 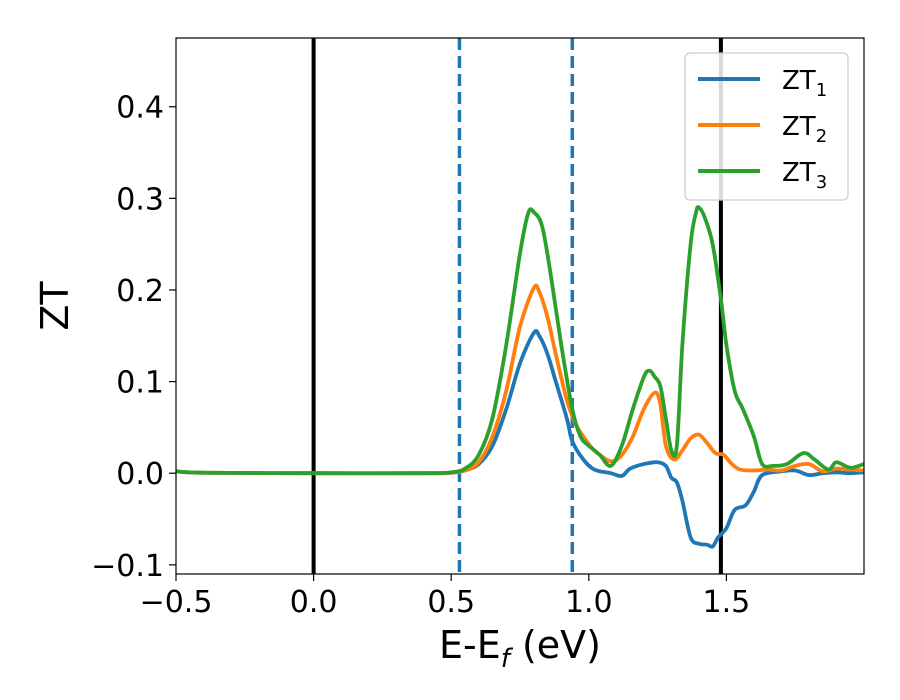 What do you see at coordinates (727, 602) in the screenshot?
I see `x-tick-label: 1.5` at bounding box center [727, 602].